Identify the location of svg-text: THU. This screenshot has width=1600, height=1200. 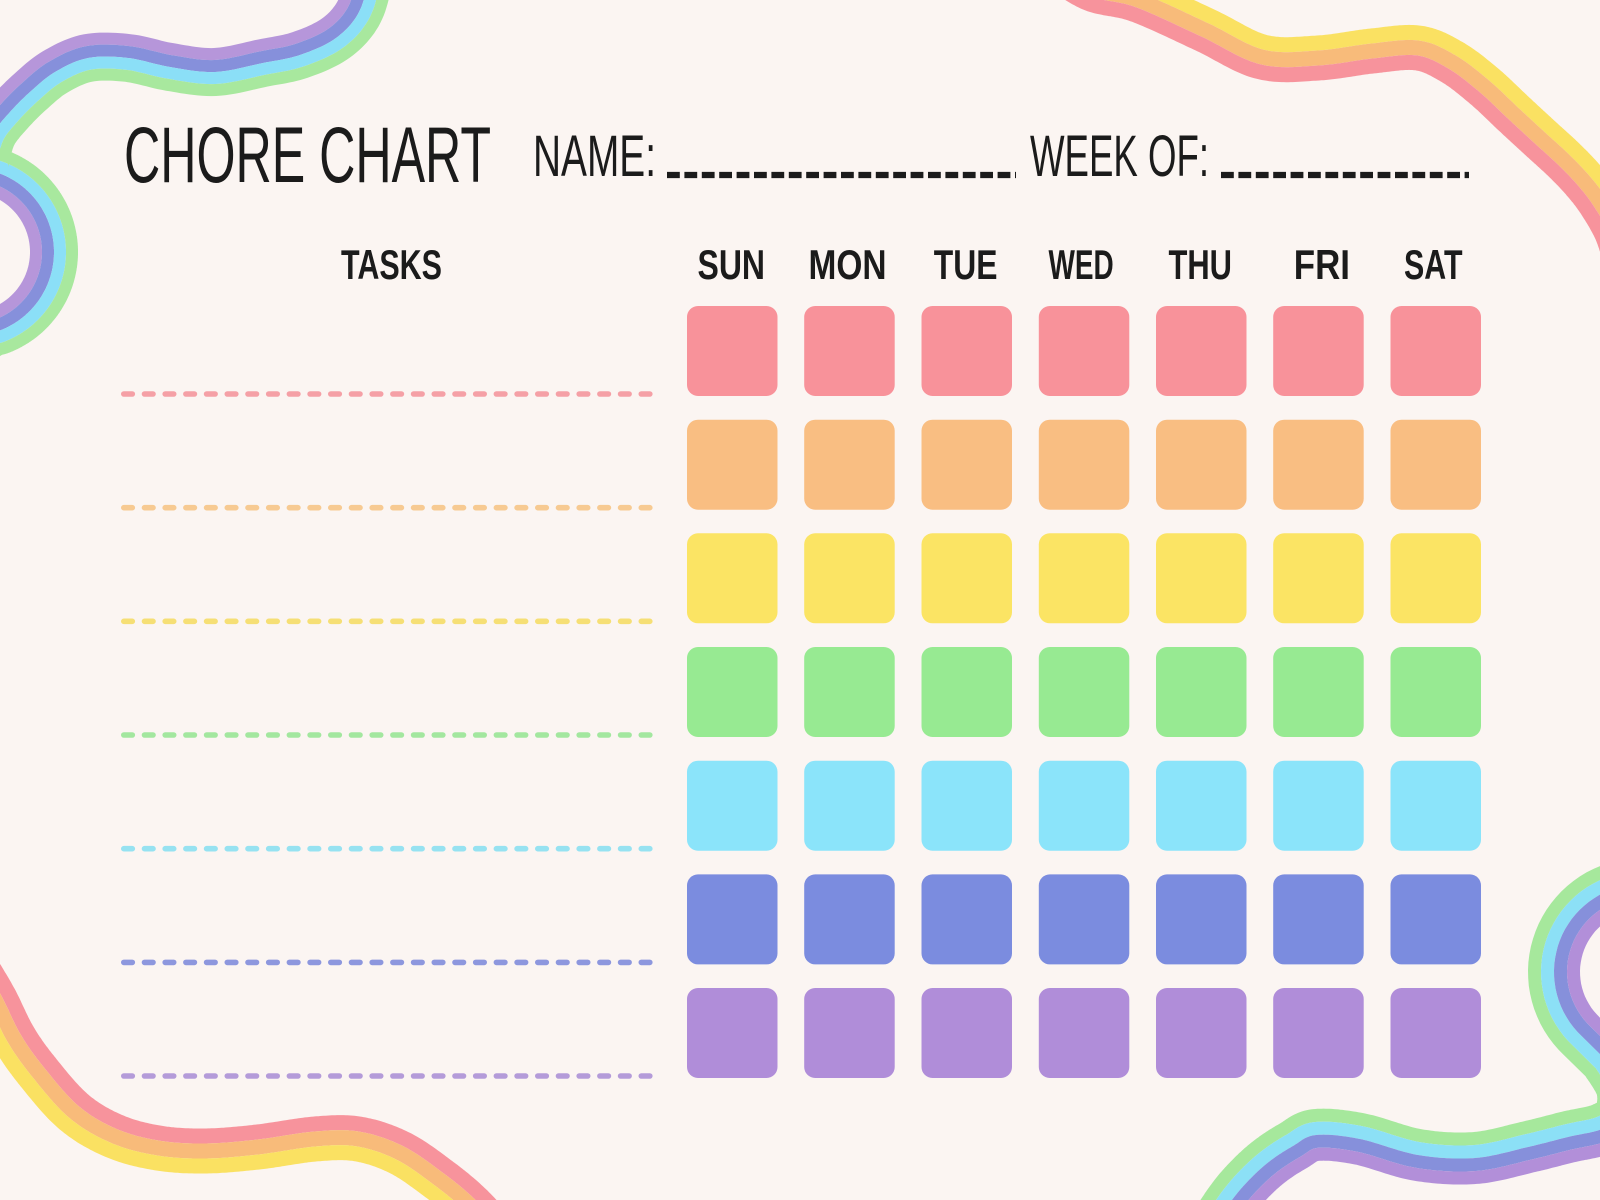
(1201, 264).